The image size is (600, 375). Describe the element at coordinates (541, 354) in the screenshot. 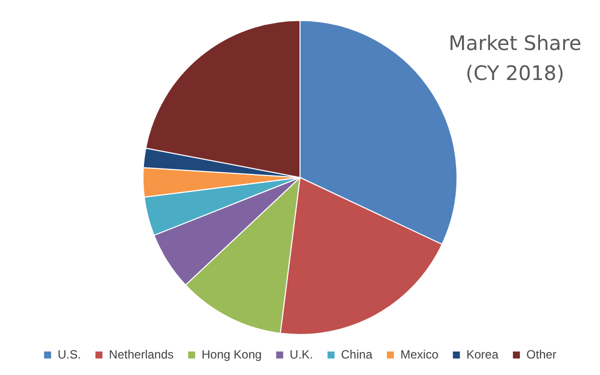

I see `legend-label: Other` at that location.